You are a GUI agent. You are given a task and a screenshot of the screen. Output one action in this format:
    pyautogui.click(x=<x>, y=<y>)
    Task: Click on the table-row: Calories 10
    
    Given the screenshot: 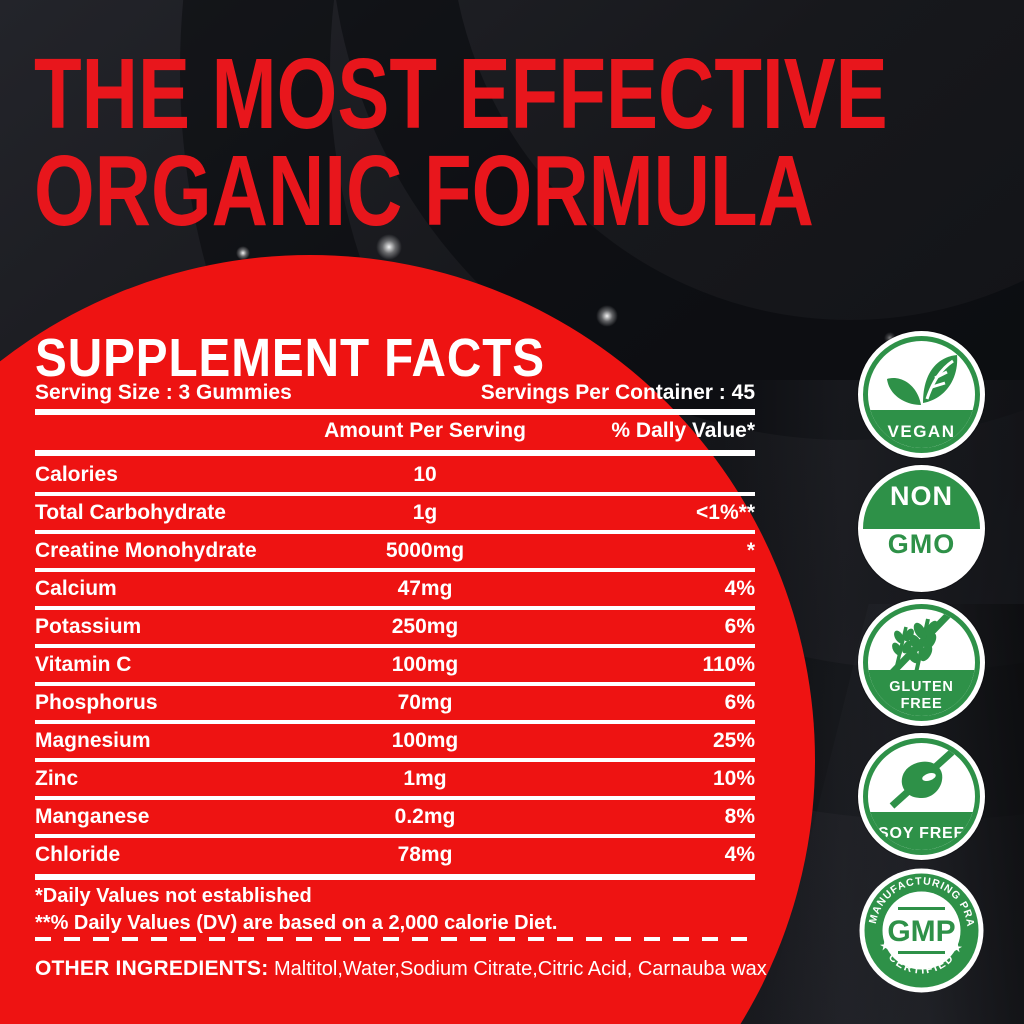 What is the action you would take?
    pyautogui.click(x=236, y=474)
    